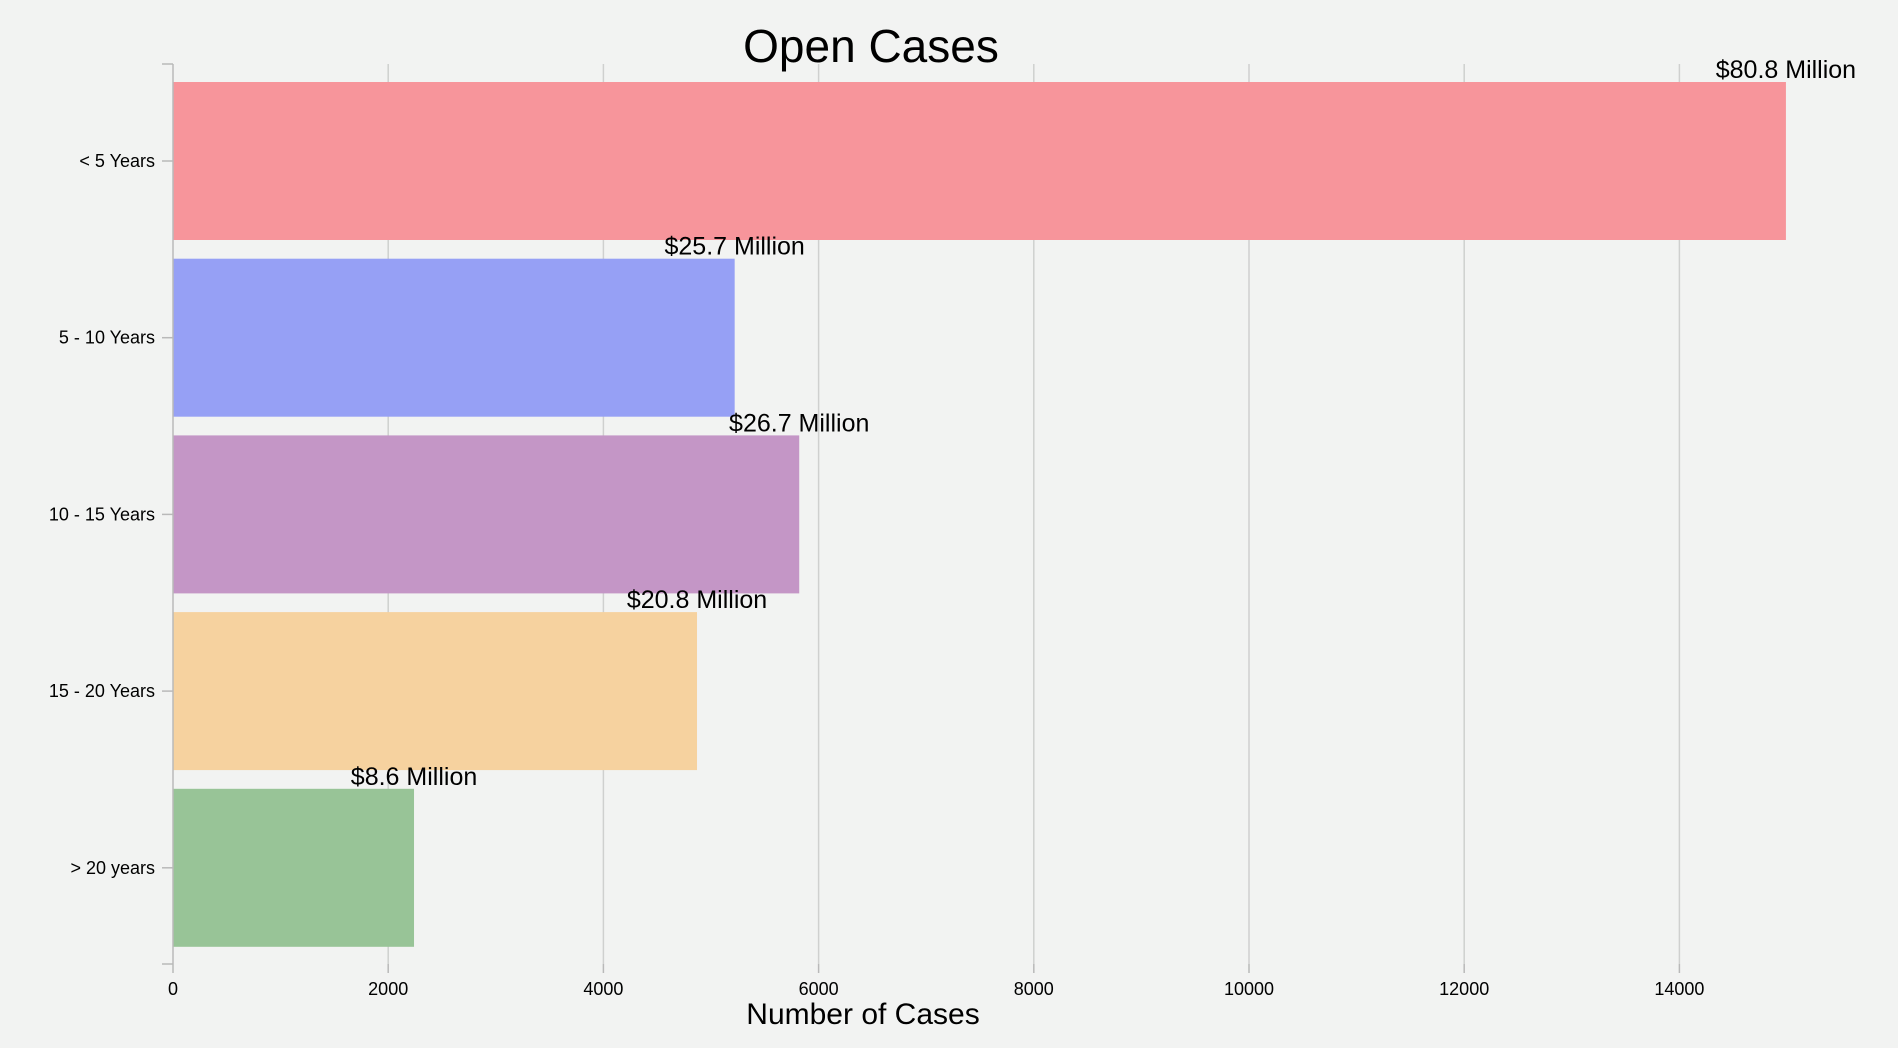  What do you see at coordinates (414, 777) in the screenshot?
I see `bar-value-label: $8.6 Million` at bounding box center [414, 777].